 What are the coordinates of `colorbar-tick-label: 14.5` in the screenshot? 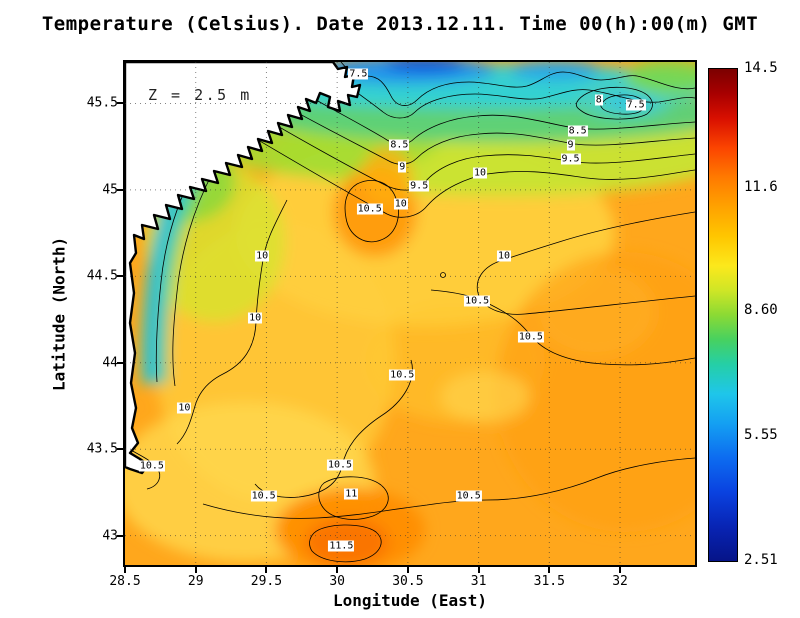 It's located at (761, 68).